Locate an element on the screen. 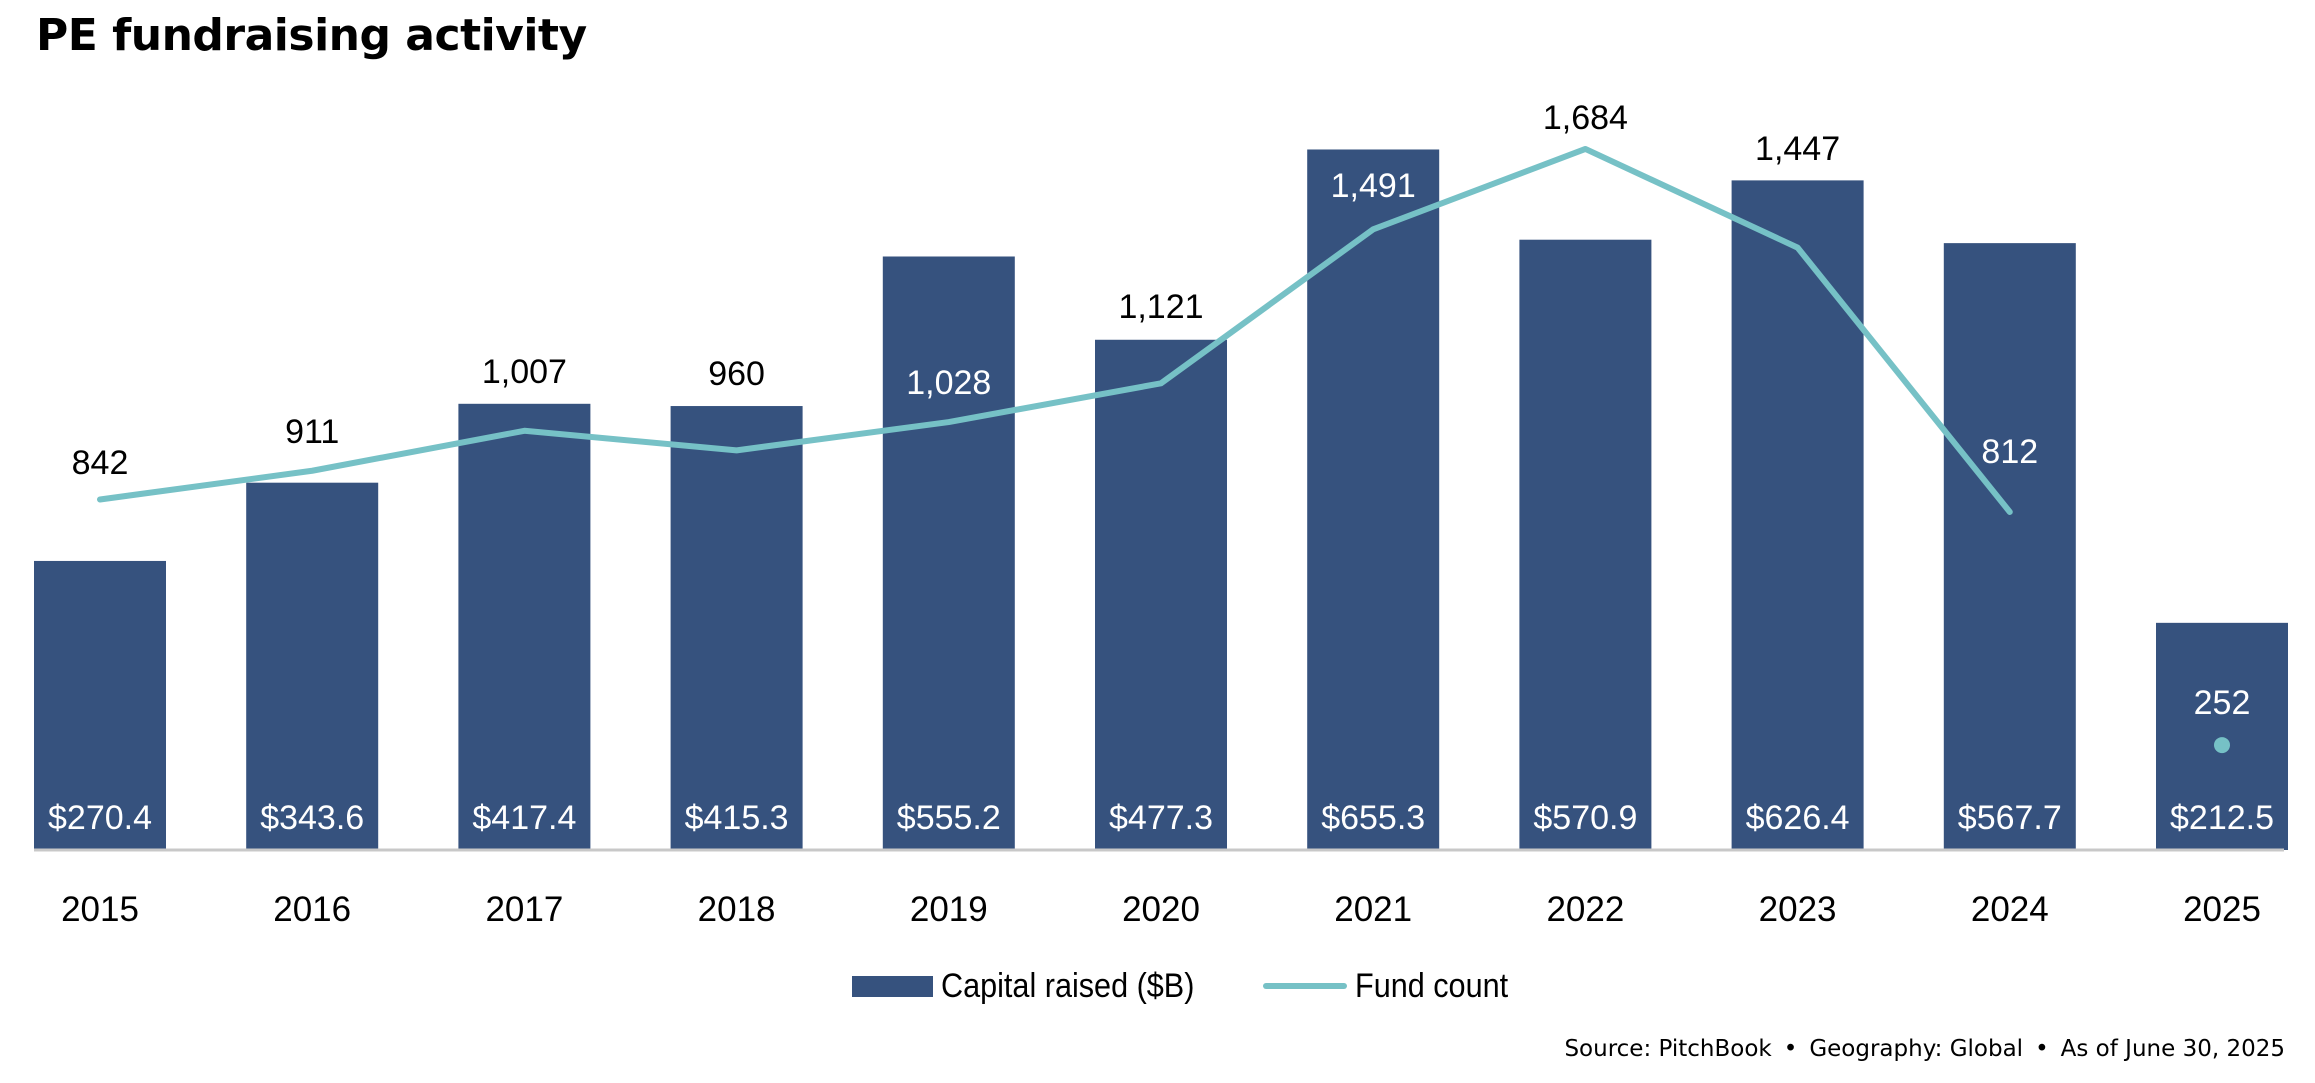 Image resolution: width=2315 pixels, height=1083 pixels. bar-capital-raised-2021 is located at coordinates (1373, 499).